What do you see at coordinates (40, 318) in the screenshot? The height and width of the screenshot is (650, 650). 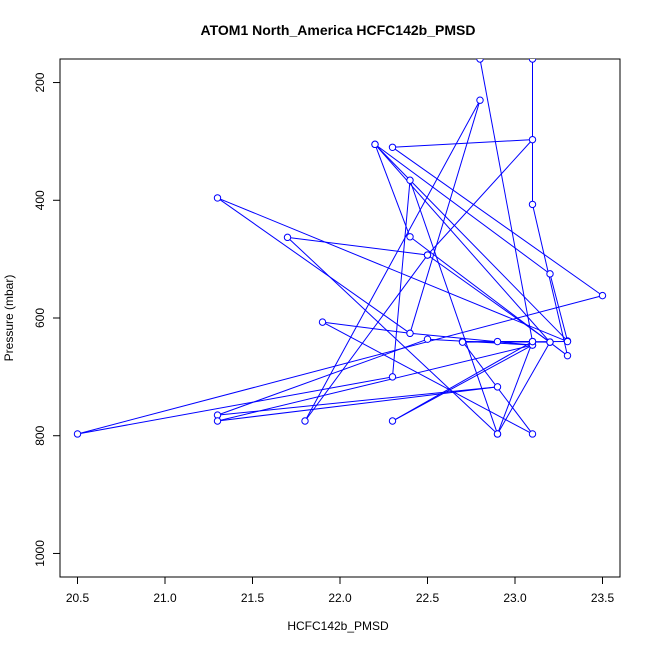 I see `y-tick-label: 600` at bounding box center [40, 318].